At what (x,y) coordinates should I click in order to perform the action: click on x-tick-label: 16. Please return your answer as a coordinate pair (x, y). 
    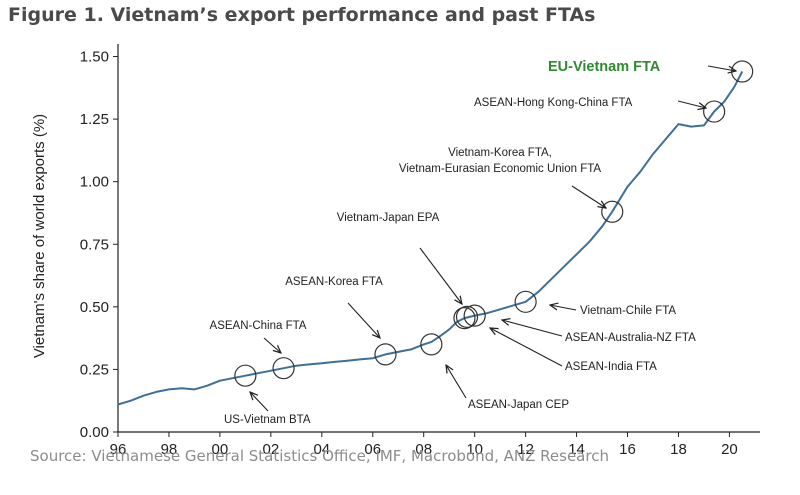
    Looking at the image, I should click on (627, 449).